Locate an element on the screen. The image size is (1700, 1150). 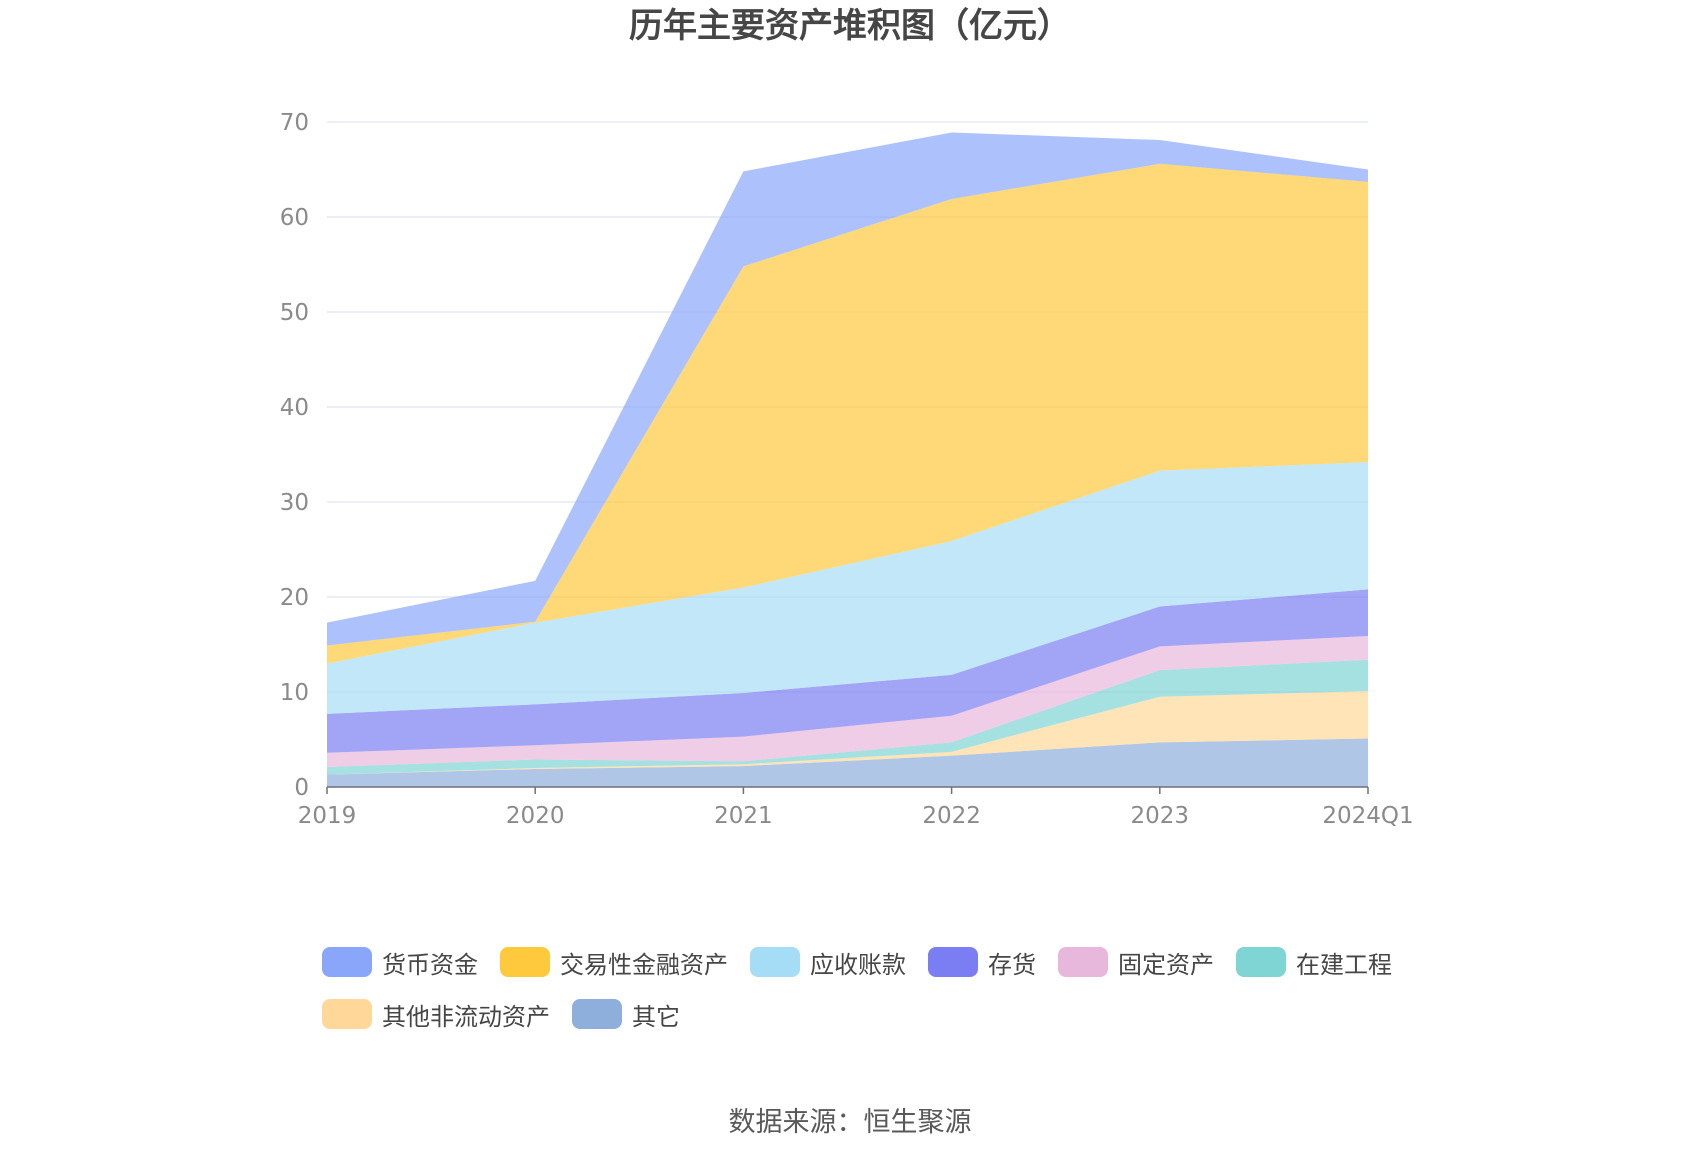
legend-item: 固定资产 is located at coordinates (1136, 962).